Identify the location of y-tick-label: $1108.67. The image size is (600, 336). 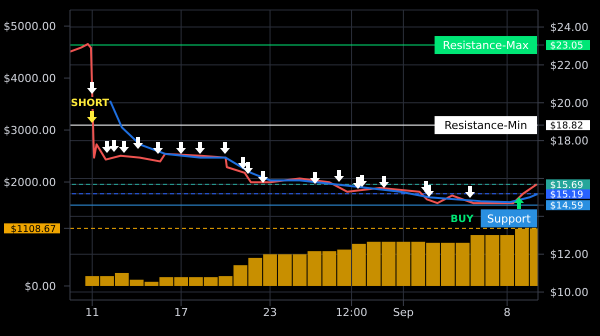
(33, 229).